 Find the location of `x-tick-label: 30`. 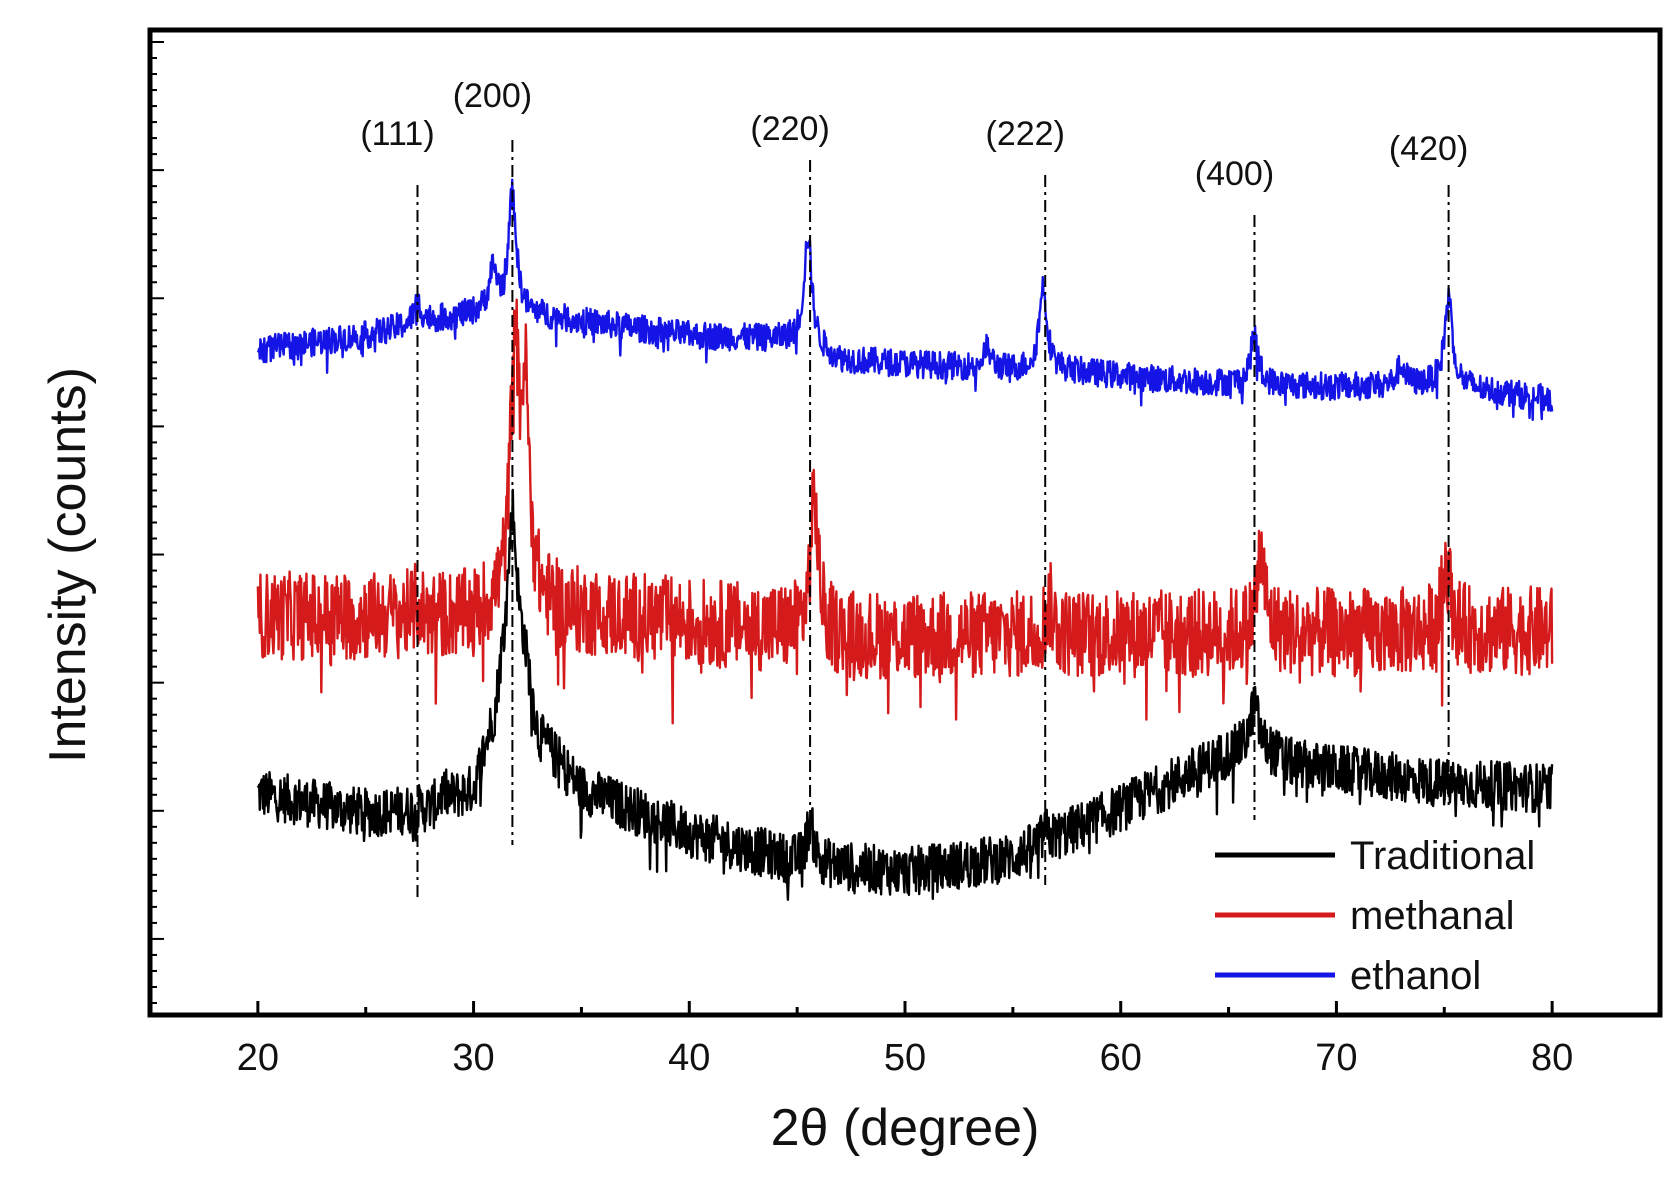

x-tick-label: 30 is located at coordinates (473, 1058).